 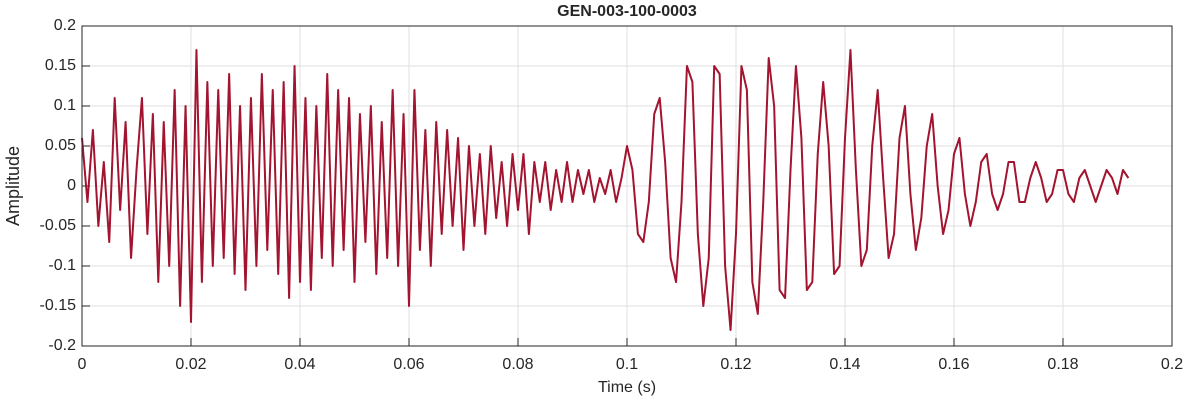 I want to click on y-tick-label: -0.2, so click(x=62, y=345).